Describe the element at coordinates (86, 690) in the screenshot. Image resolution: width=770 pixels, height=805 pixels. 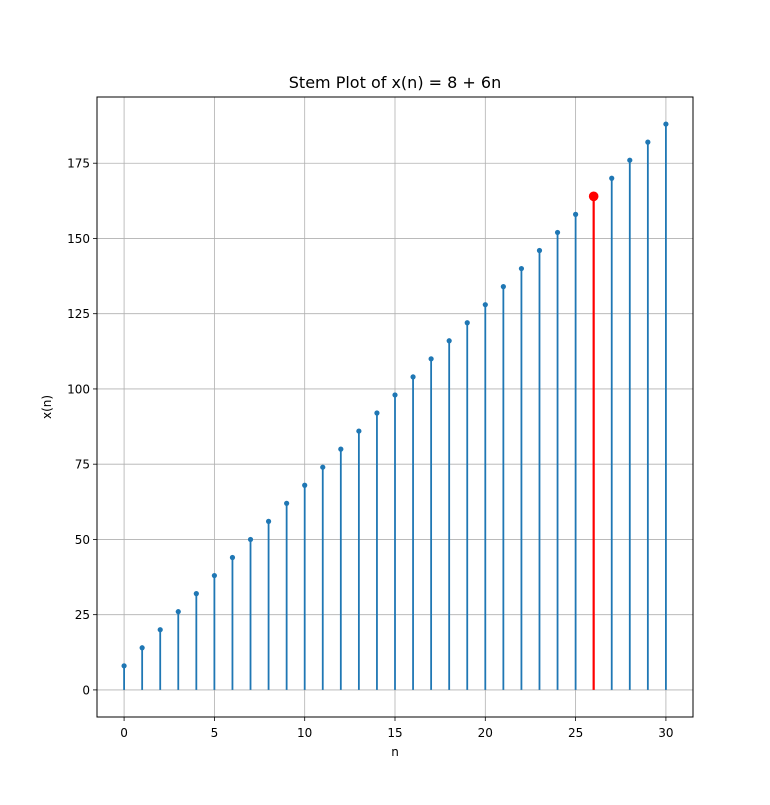
I see `y-tick-label: 0` at that location.